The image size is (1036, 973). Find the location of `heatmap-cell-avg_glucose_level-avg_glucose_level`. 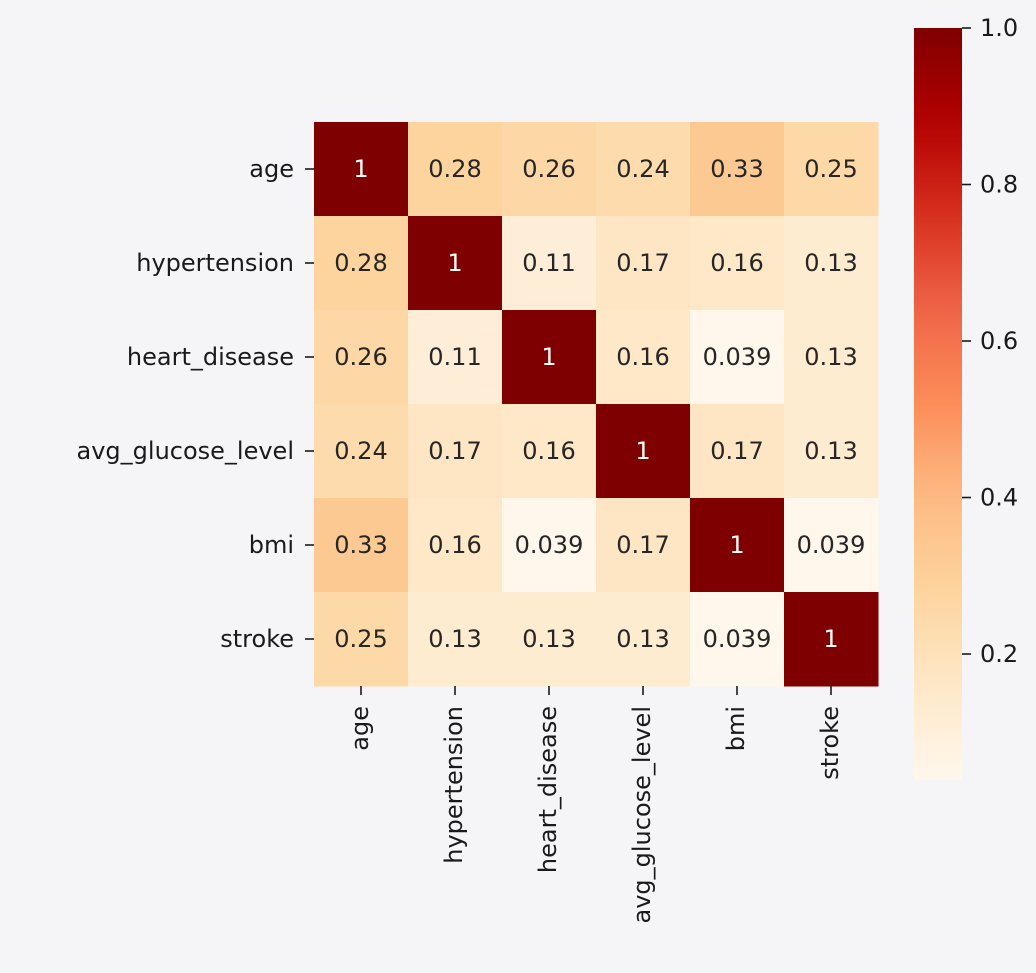

heatmap-cell-avg_glucose_level-avg_glucose_level is located at coordinates (643, 451).